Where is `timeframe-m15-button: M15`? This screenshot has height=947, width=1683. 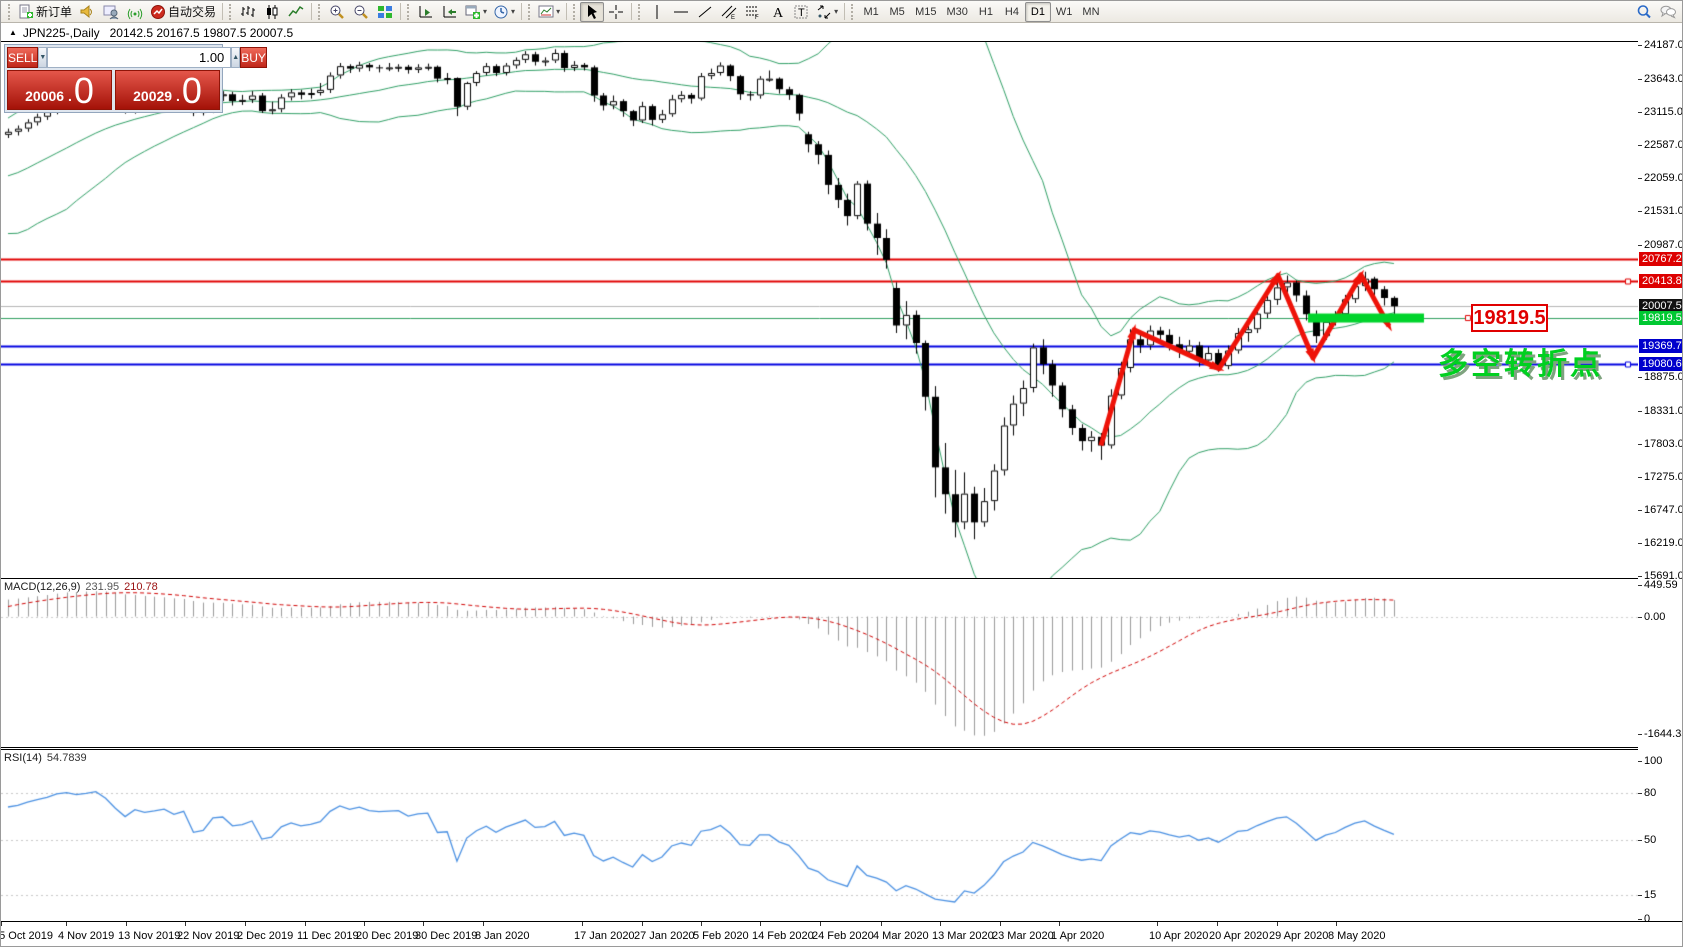 timeframe-m15-button: M15 is located at coordinates (926, 11).